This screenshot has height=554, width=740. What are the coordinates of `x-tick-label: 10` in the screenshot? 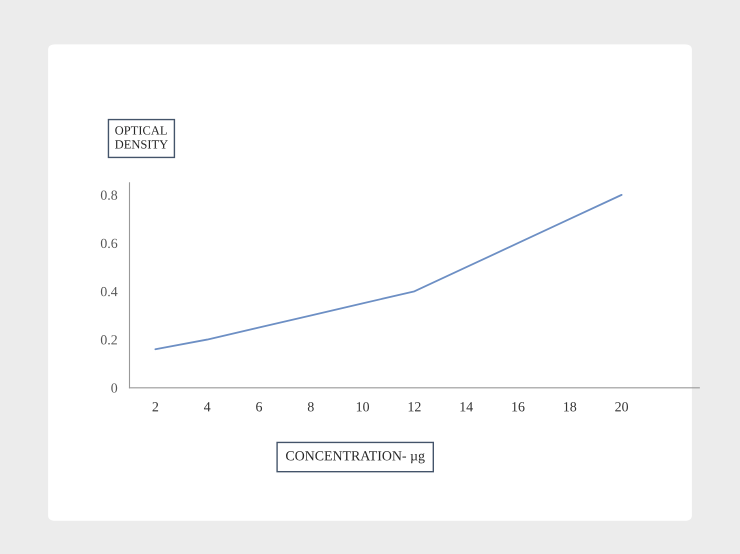 It's located at (363, 407).